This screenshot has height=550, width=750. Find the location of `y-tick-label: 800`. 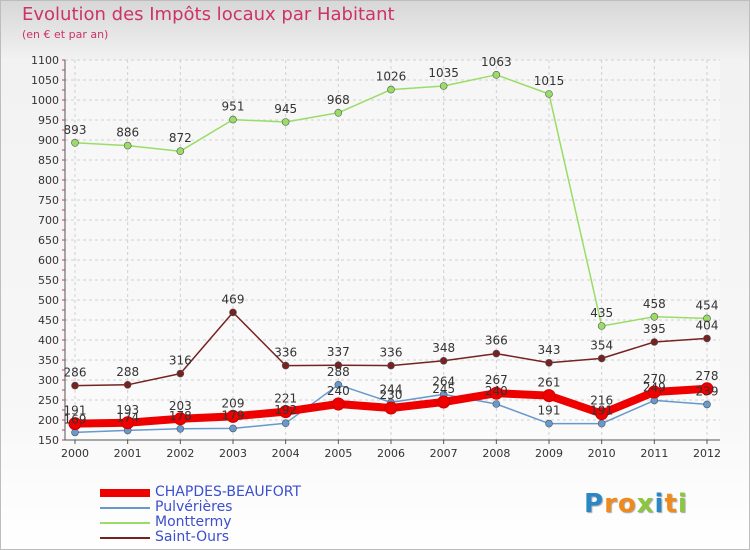

y-tick-label: 800 is located at coordinates (48, 180).